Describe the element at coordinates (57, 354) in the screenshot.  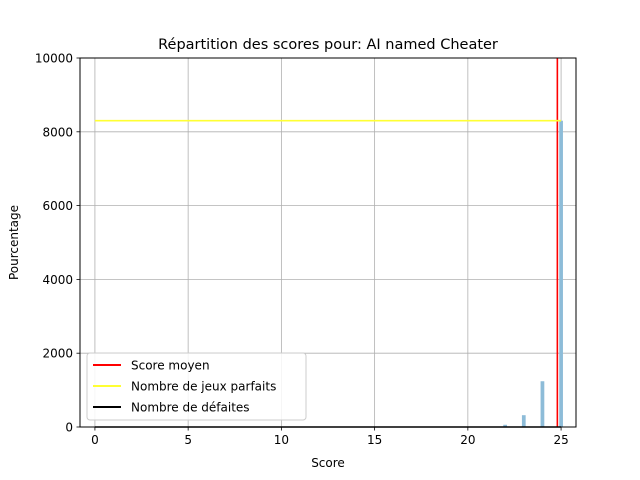
I see `y-tick-label: 2000` at that location.